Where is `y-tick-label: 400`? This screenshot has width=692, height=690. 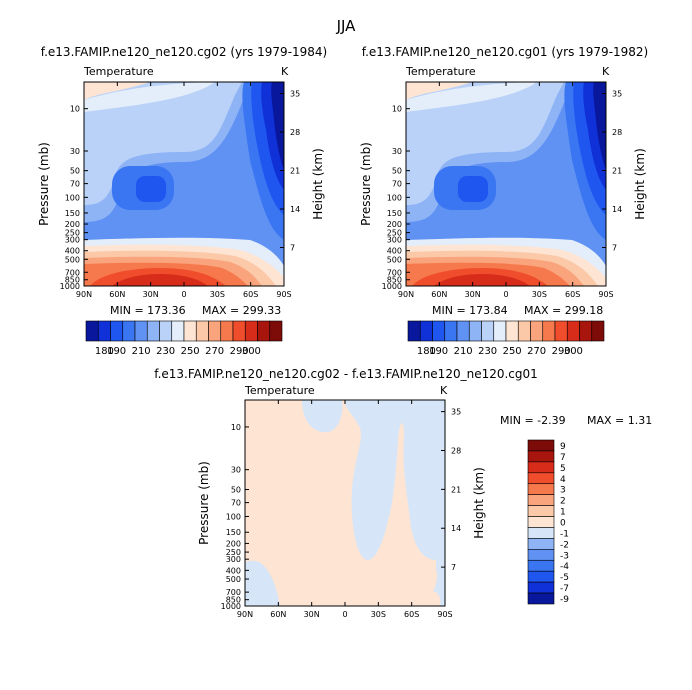 y-tick-label: 400 is located at coordinates (394, 251).